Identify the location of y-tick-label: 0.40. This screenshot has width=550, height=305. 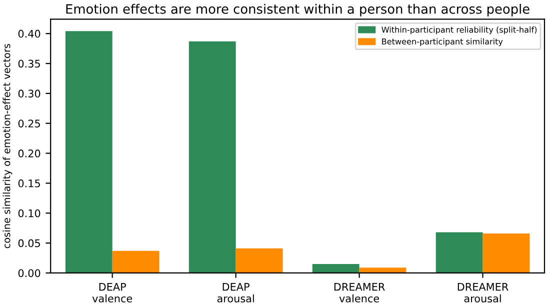
(29, 34).